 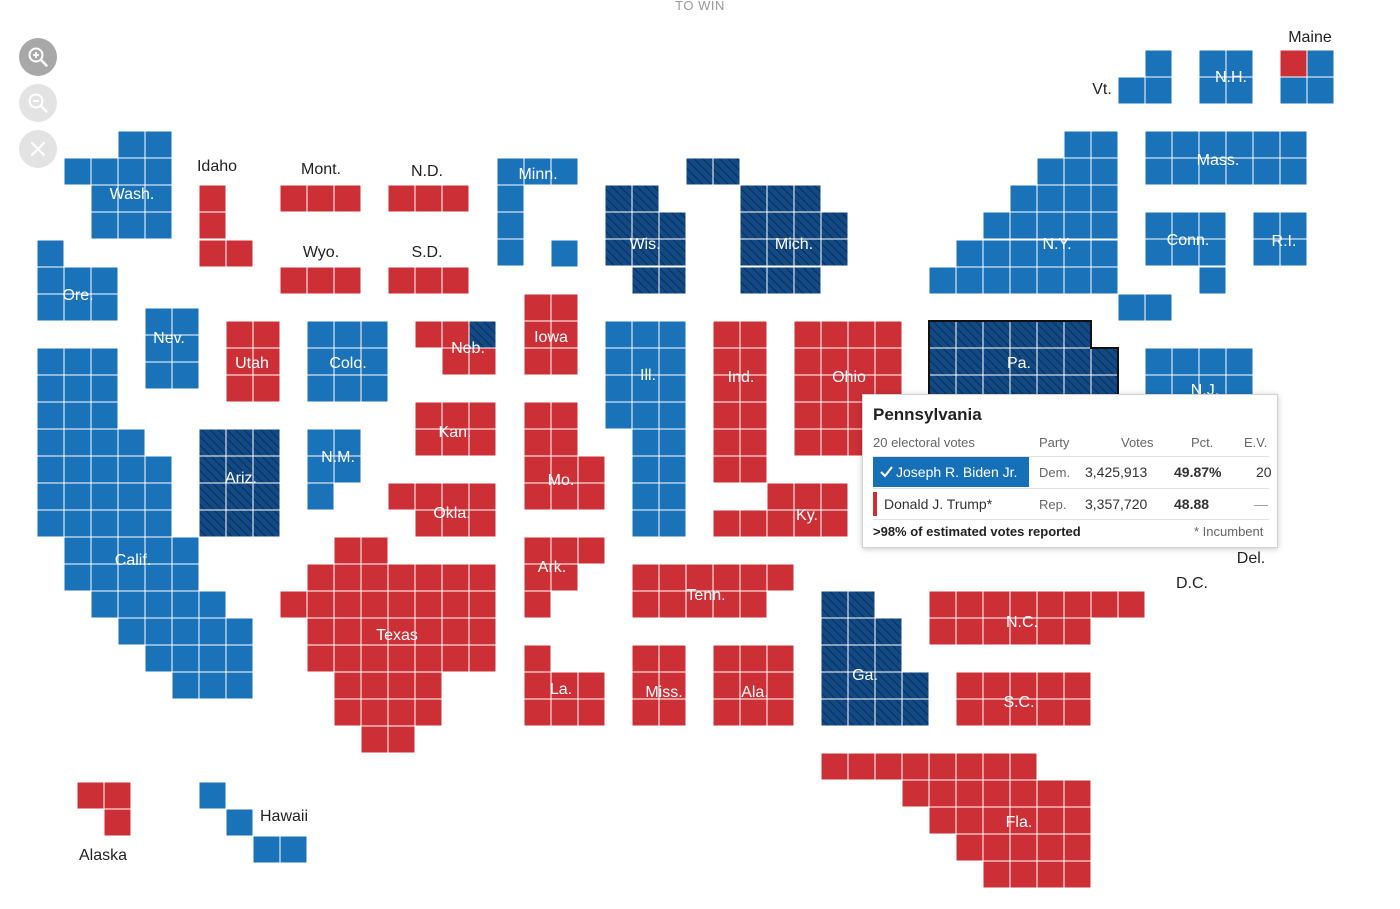 What do you see at coordinates (564, 685) in the screenshot?
I see `state-la` at bounding box center [564, 685].